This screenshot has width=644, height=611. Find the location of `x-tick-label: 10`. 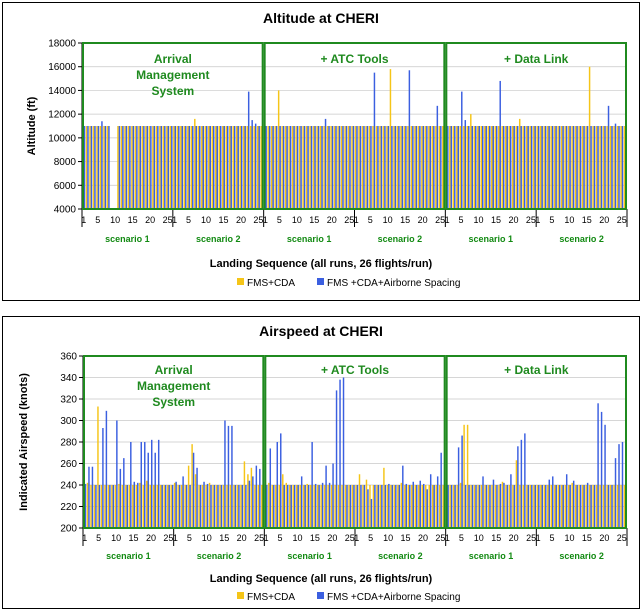

x-tick-label: 10 is located at coordinates (479, 538).